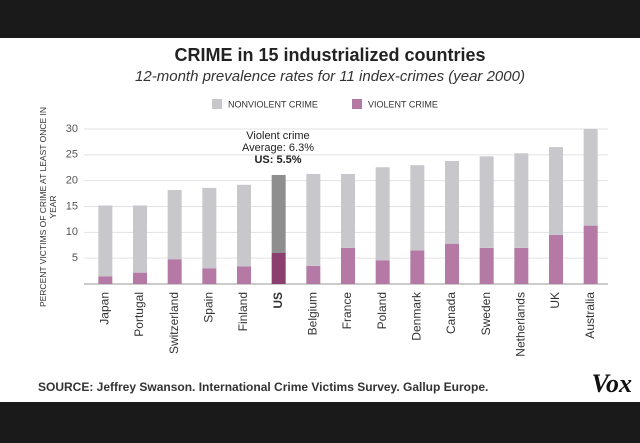 Image resolution: width=640 pixels, height=443 pixels. I want to click on x-tick-label: Canada, so click(451, 313).